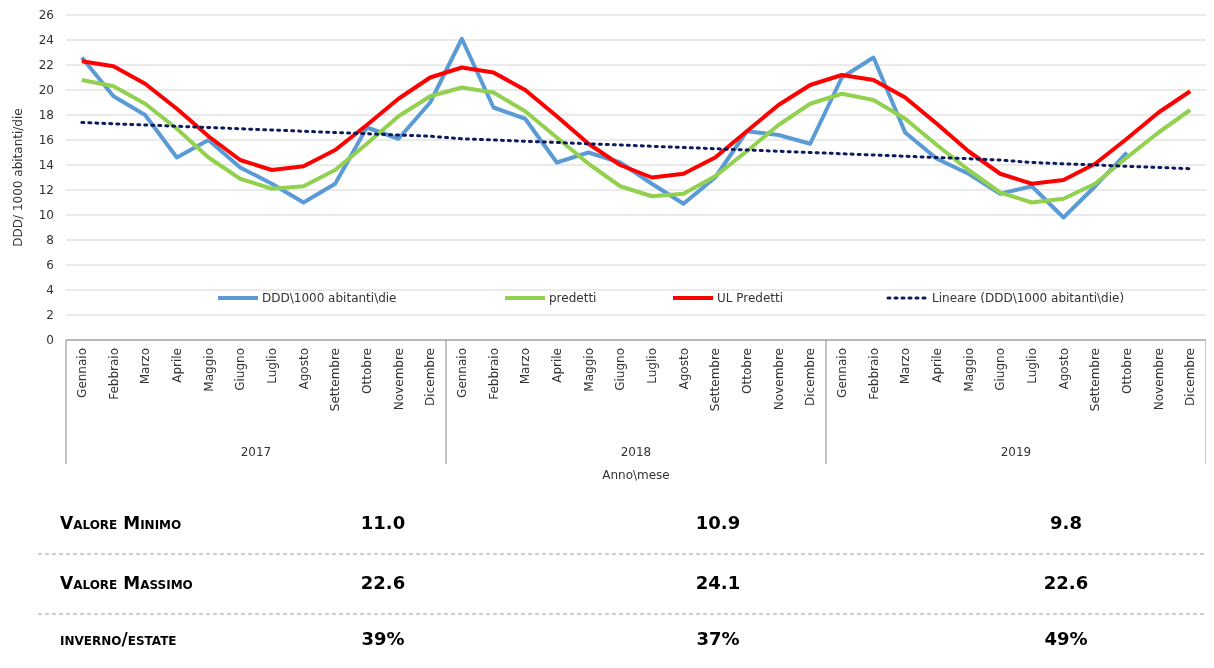 The height and width of the screenshot is (668, 1214). Describe the element at coordinates (46, 140) in the screenshot. I see `y-tick-label: 16` at that location.